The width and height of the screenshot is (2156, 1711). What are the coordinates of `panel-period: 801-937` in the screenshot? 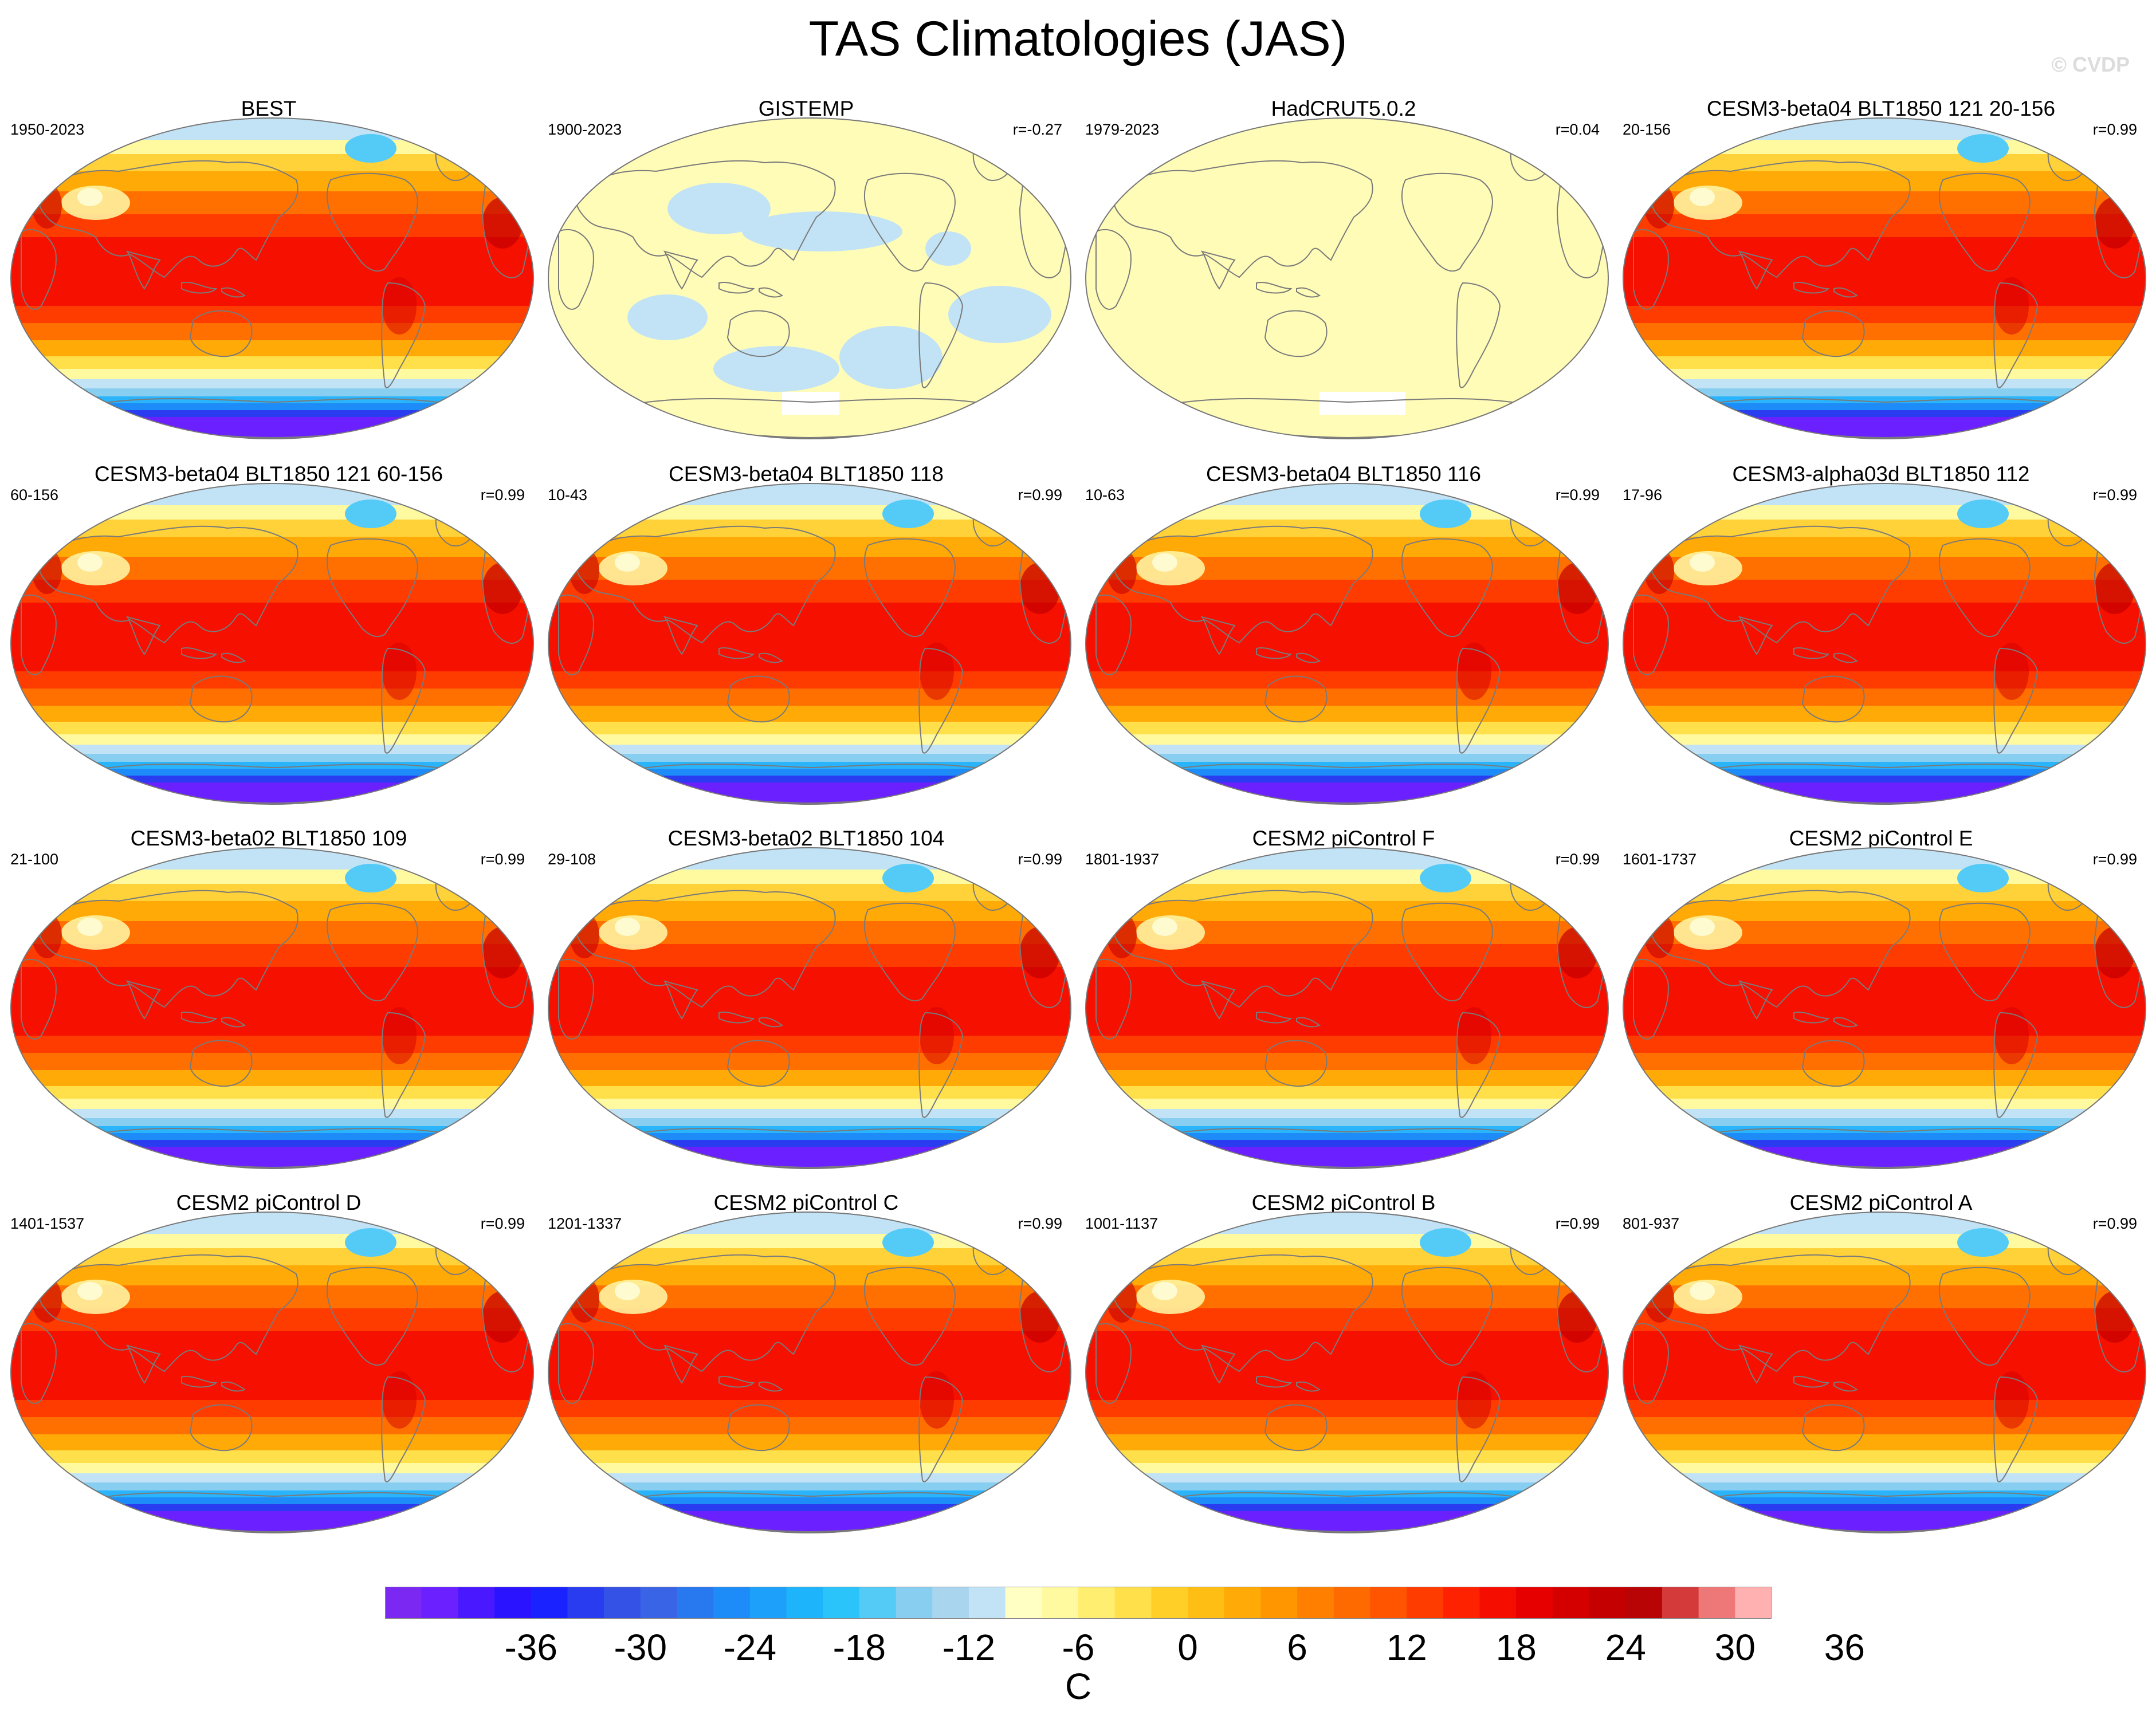 It's located at (1651, 1223).